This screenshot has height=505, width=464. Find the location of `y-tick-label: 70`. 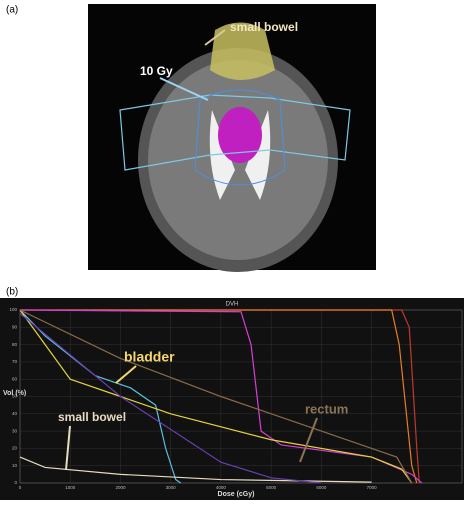

y-tick-label: 70 is located at coordinates (15, 361).